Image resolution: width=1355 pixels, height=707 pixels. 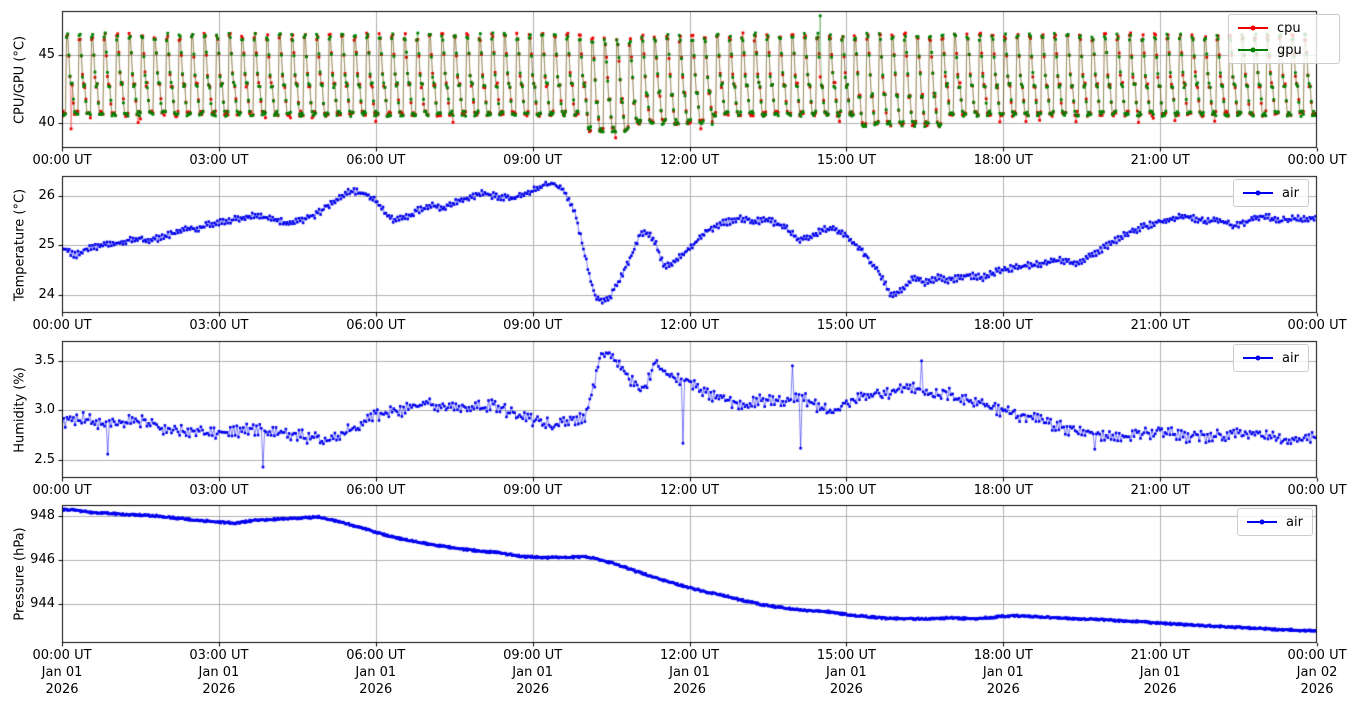 I want to click on xtick-date-7: Jan 01, so click(x=1160, y=672).